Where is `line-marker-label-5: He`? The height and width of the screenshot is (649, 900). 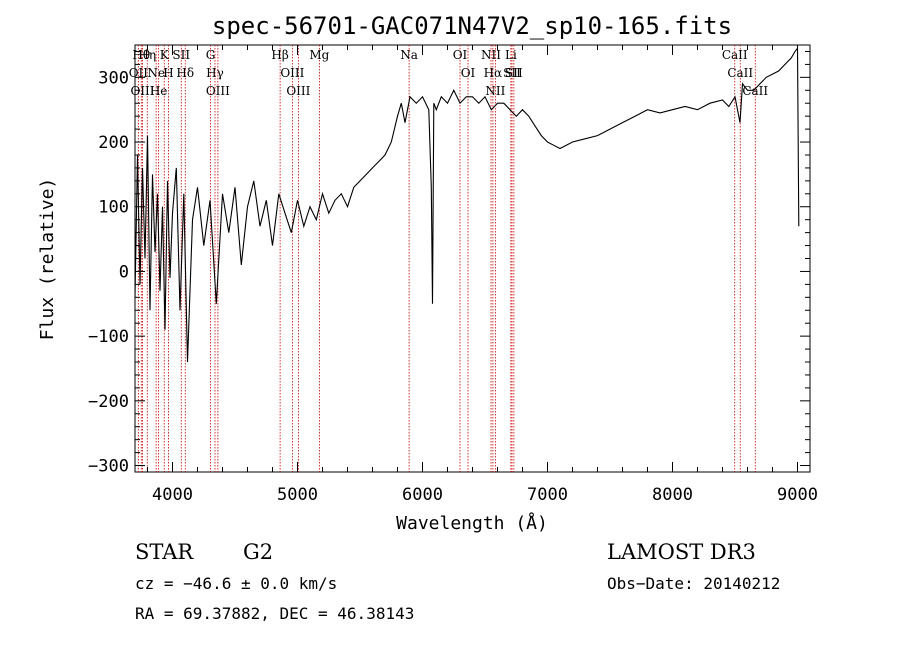
line-marker-label-5: He is located at coordinates (159, 91).